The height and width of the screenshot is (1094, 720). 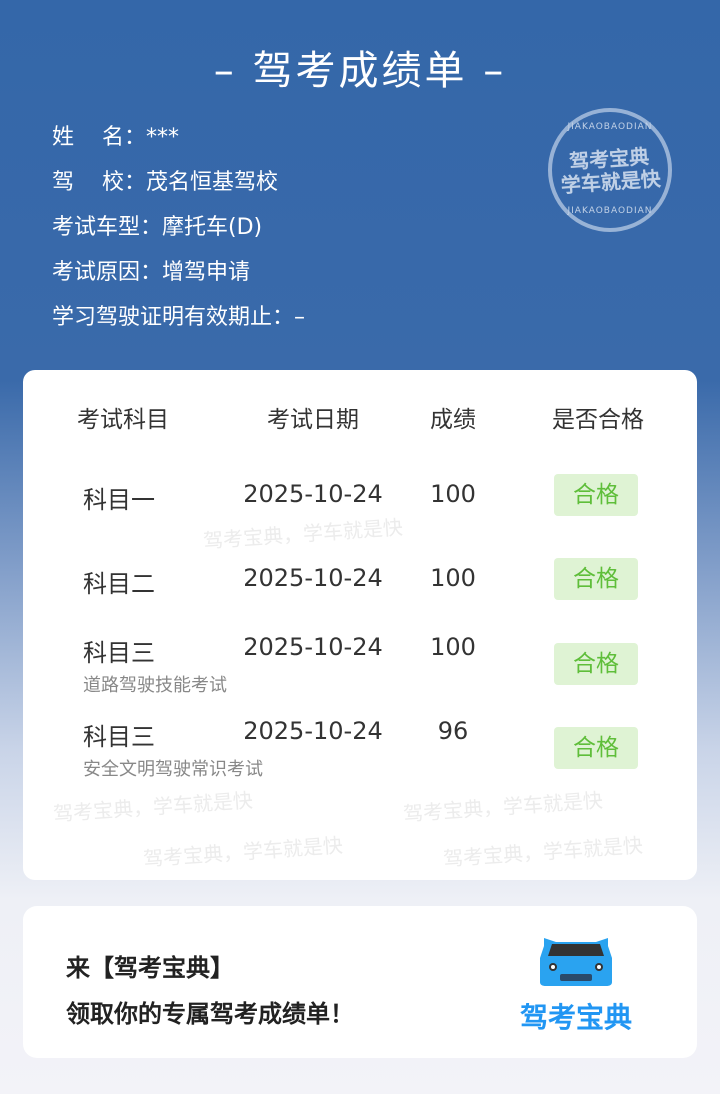 I want to click on validity-field: 学习驾驶证明有效期止：–, so click(x=179, y=317).